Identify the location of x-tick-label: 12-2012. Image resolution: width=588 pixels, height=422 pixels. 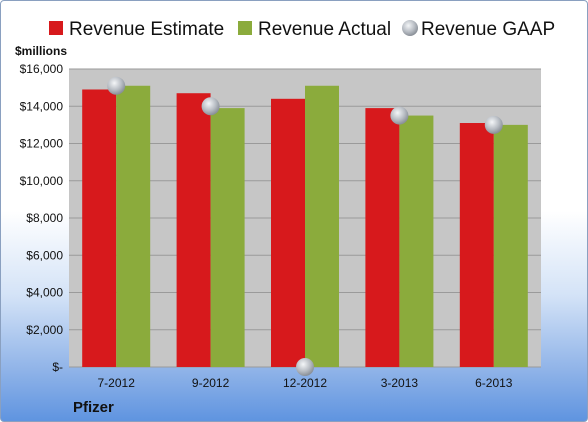
(305, 383).